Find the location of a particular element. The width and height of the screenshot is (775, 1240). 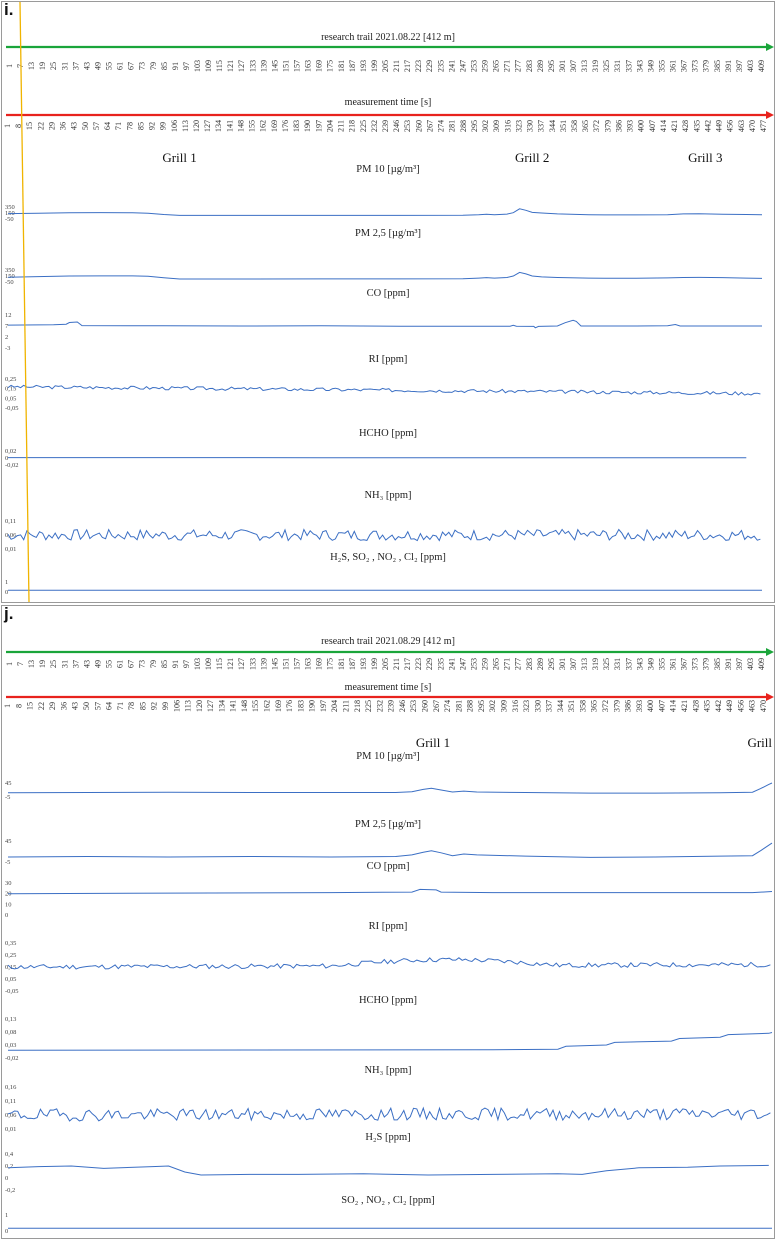

time-tick-label: 148 is located at coordinates (244, 706).